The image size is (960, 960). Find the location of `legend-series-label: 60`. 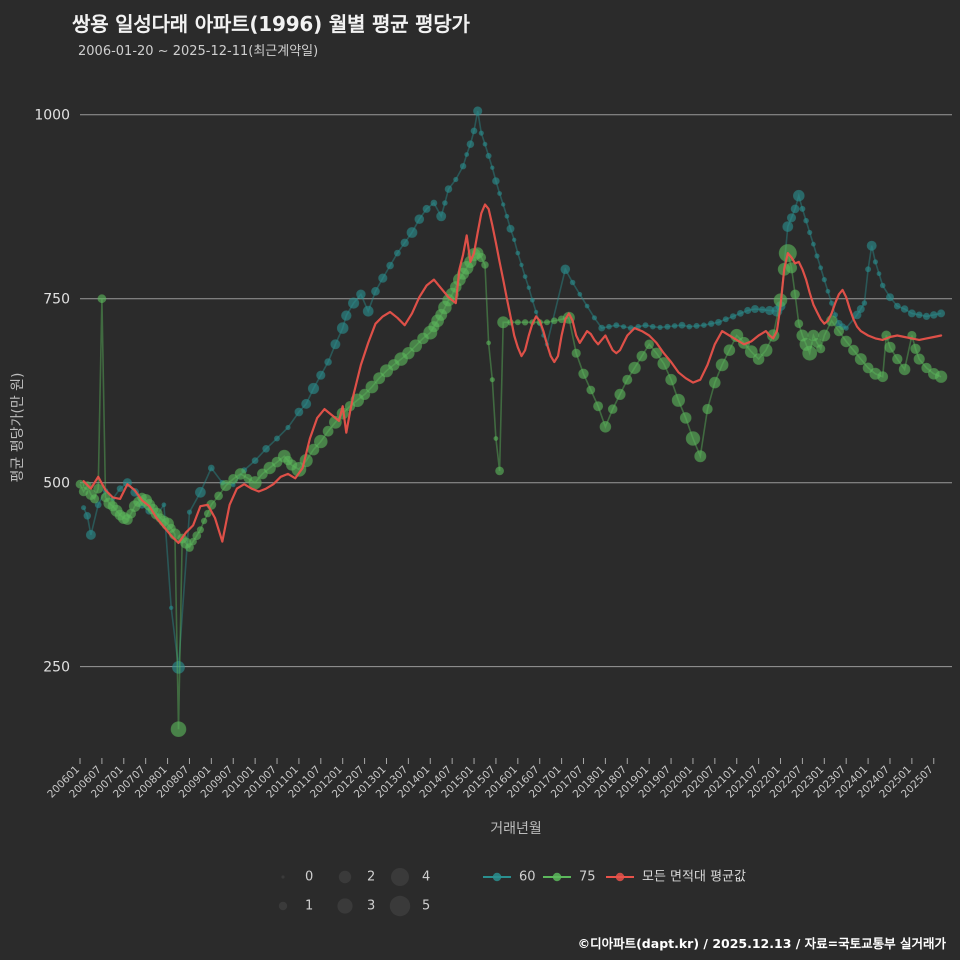

legend-series-label: 60 is located at coordinates (527, 877).